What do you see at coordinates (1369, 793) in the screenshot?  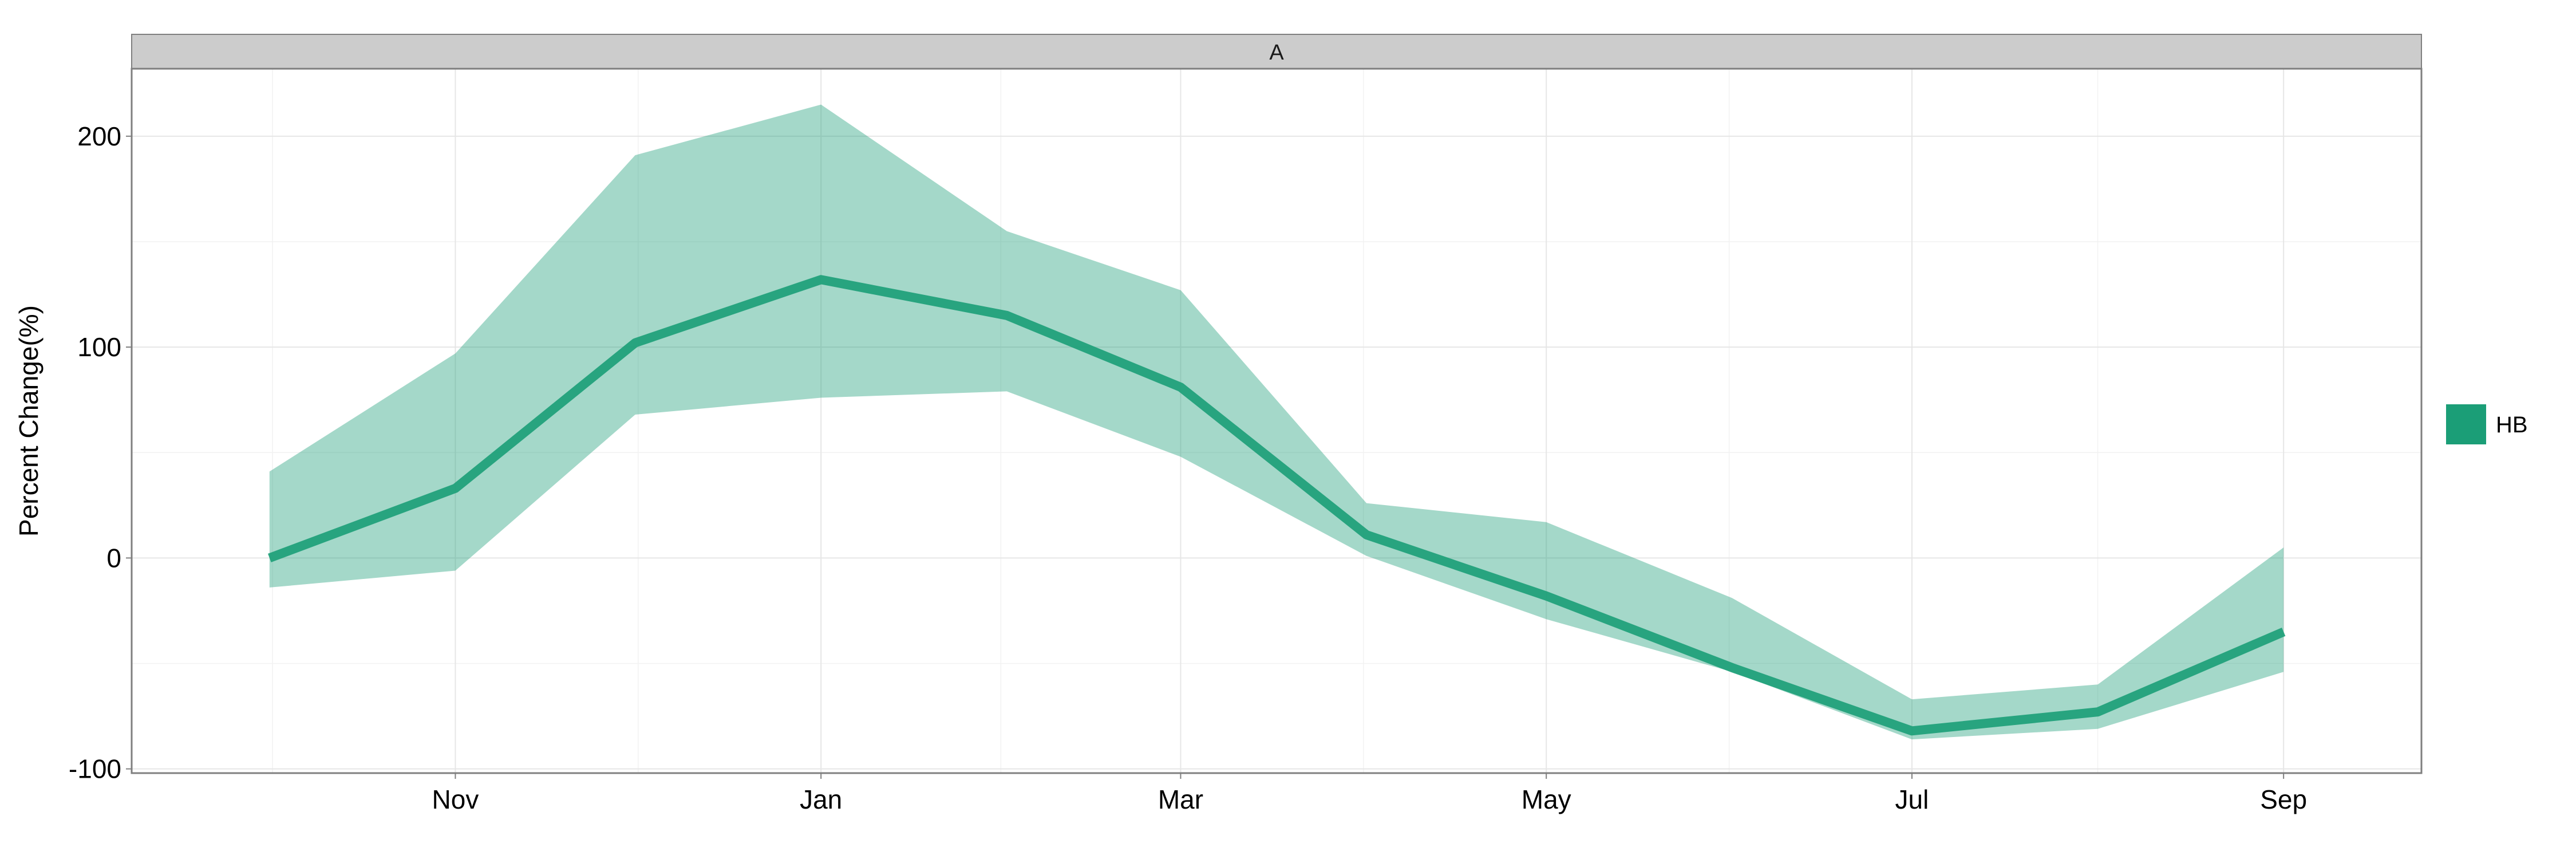 I see `x-axis: Nov Jan Mar May Jul Sep` at bounding box center [1369, 793].